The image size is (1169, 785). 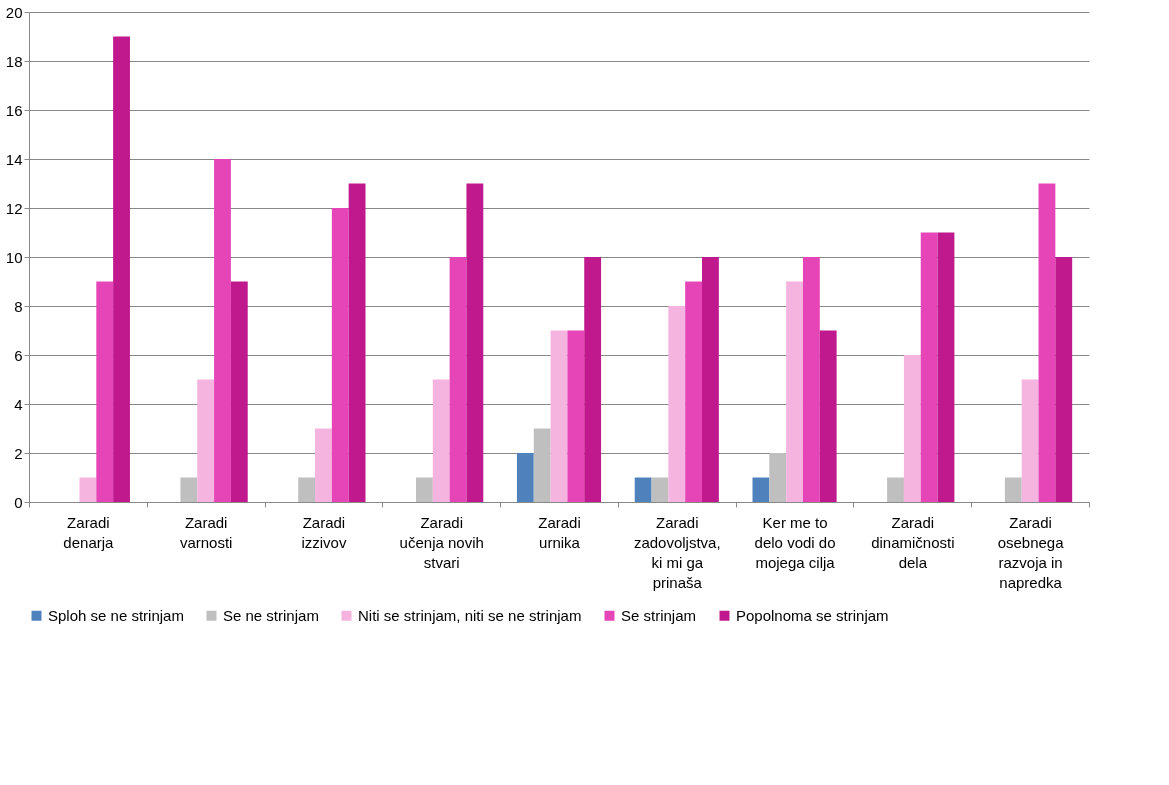 What do you see at coordinates (913, 542) in the screenshot?
I see `x-tick-label: Zaradi dinamičnosti dela` at bounding box center [913, 542].